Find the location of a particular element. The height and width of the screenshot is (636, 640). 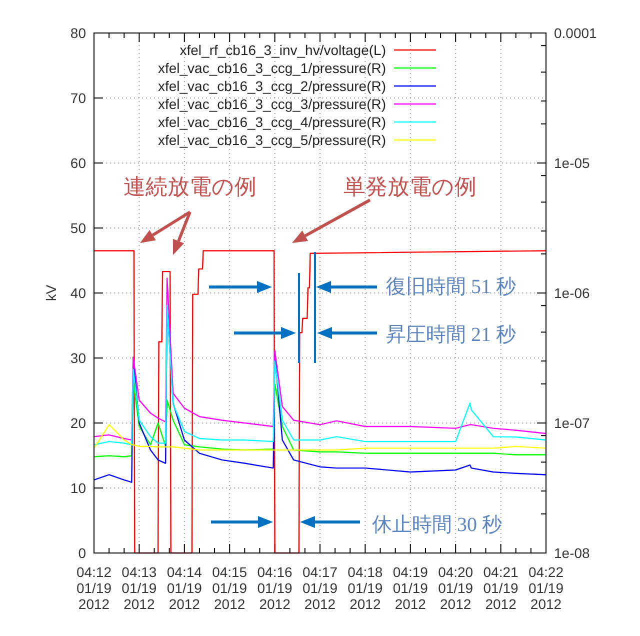

annotation: 単発放電の例 is located at coordinates (410, 186).